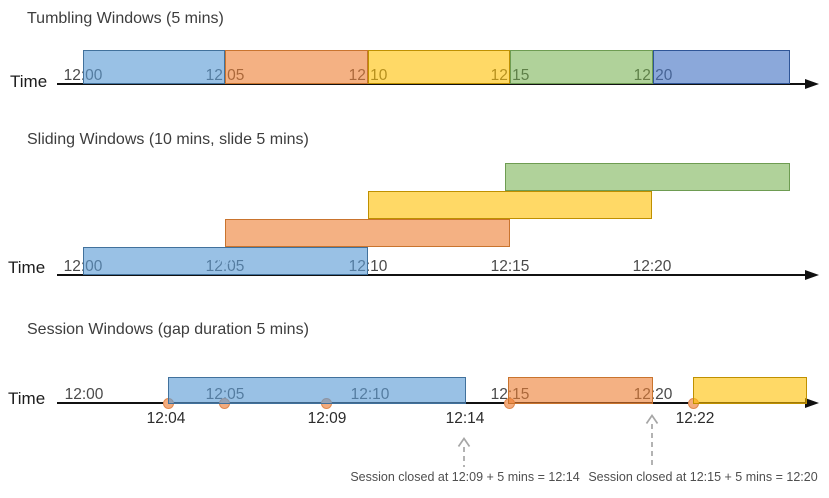 This screenshot has width=829, height=498. What do you see at coordinates (695, 418) in the screenshot?
I see `session-event-time-label: 12:22` at bounding box center [695, 418].